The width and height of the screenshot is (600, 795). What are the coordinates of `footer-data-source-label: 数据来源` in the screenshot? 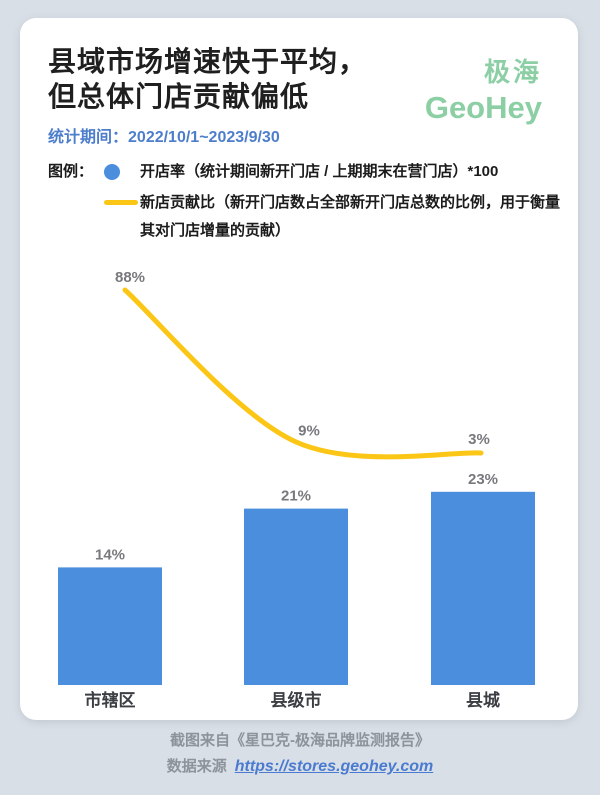 It's located at (196, 766).